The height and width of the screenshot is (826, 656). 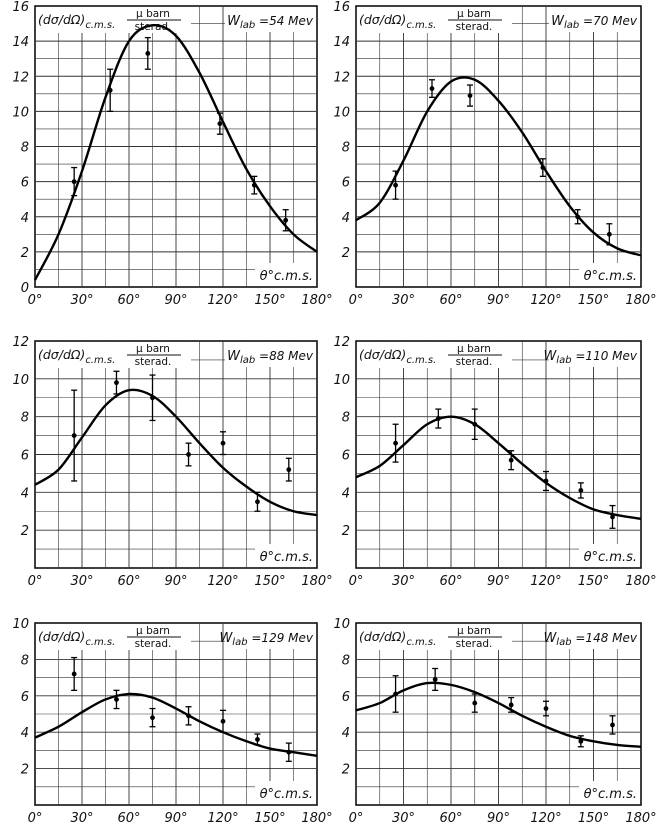 I want to click on energy-label: Wlab =70 Mev, so click(x=594, y=22).